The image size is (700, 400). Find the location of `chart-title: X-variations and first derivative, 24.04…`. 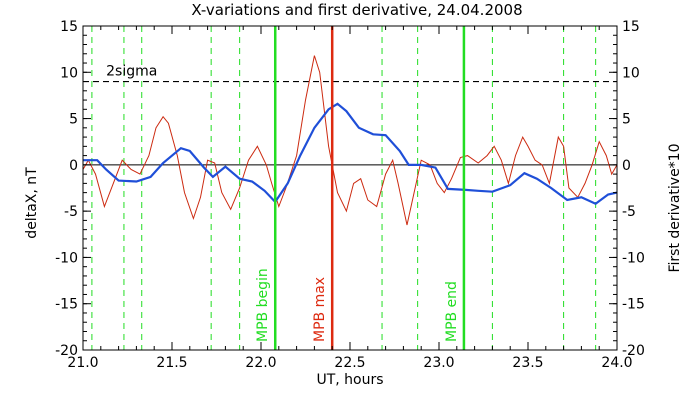

chart-title: X-variations and first derivative, 24.04… is located at coordinates (356, 10).